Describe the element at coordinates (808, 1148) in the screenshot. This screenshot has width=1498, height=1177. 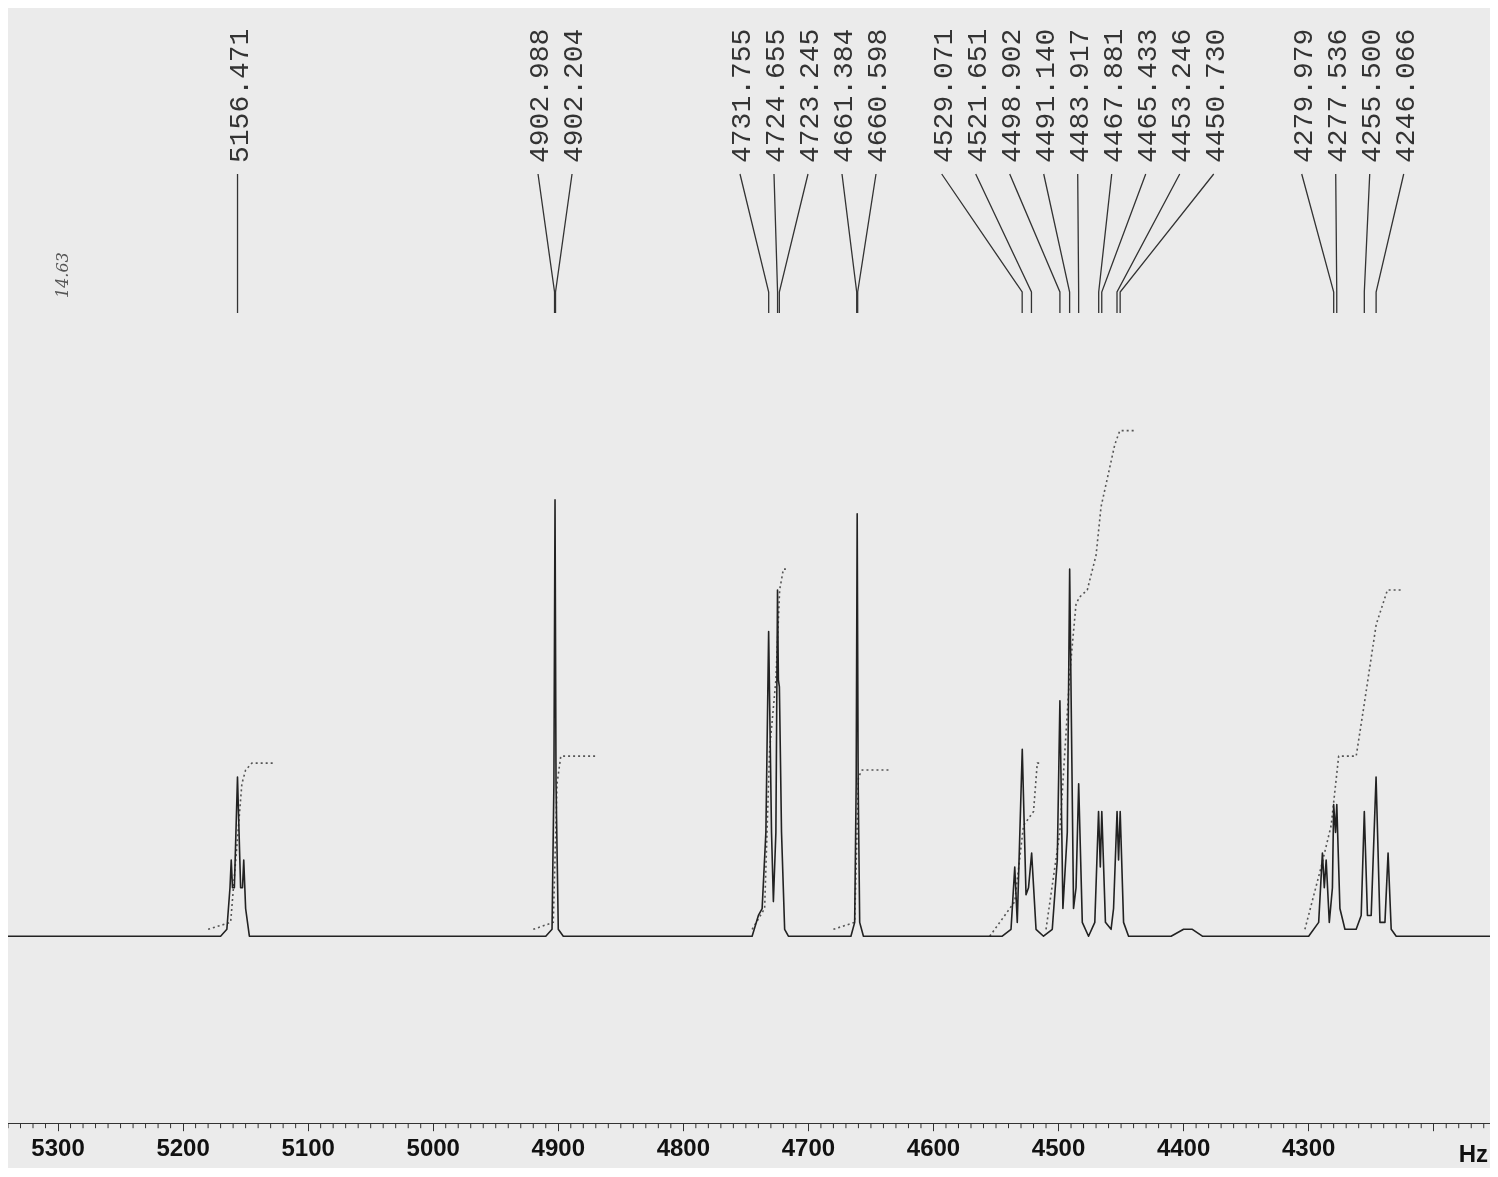
I see `x-tick-label: 4700` at that location.